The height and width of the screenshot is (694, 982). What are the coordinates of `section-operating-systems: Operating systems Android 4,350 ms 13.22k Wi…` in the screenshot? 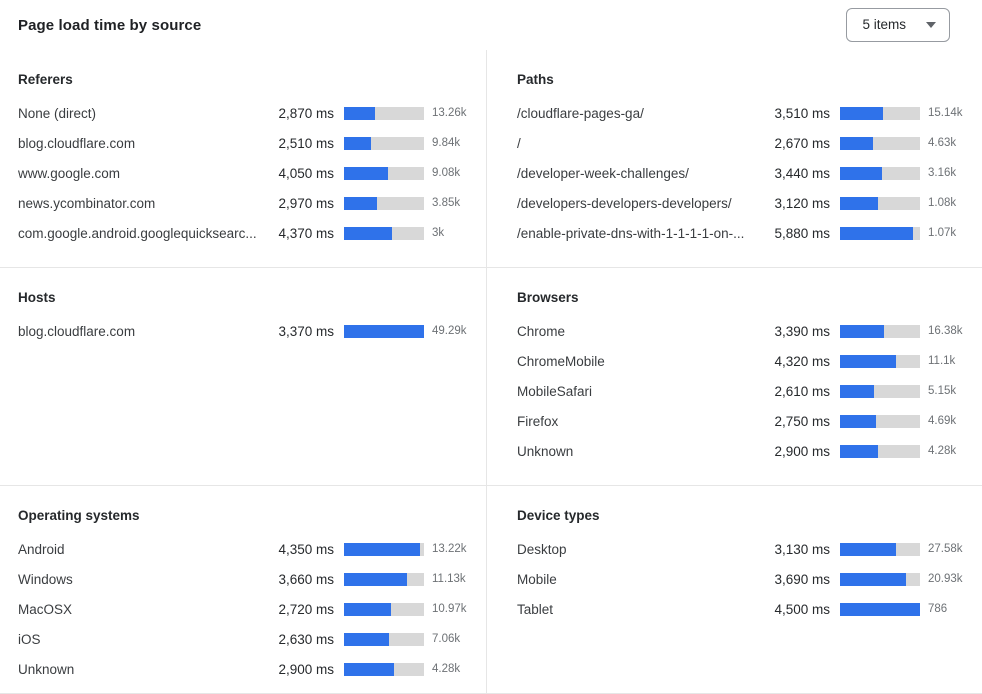 It's located at (243, 589).